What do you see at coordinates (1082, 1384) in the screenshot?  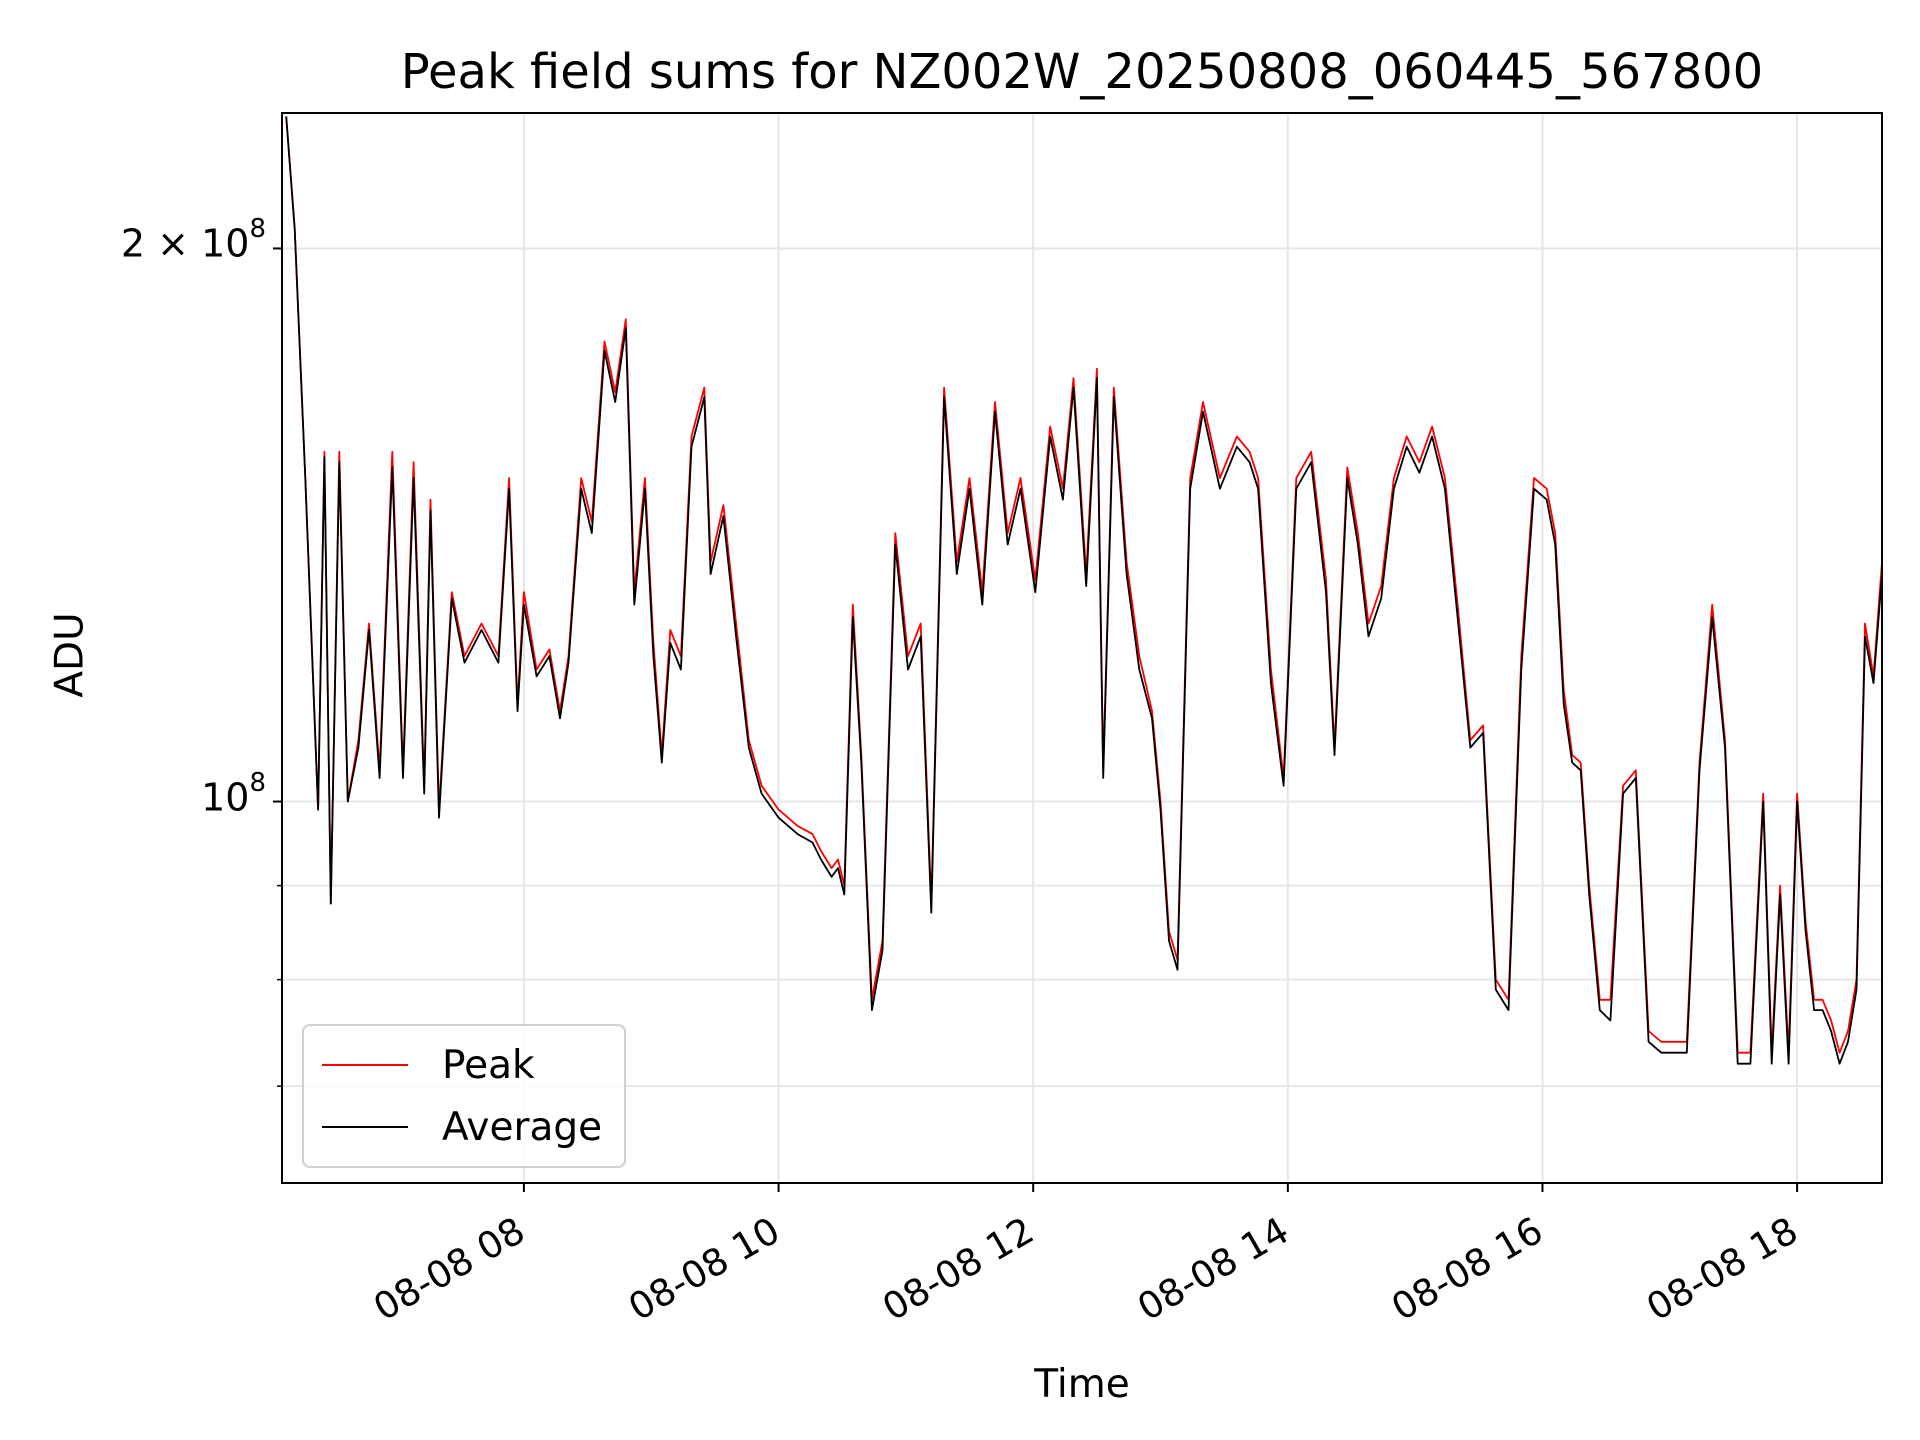 I see `x-axis-label: Time` at bounding box center [1082, 1384].